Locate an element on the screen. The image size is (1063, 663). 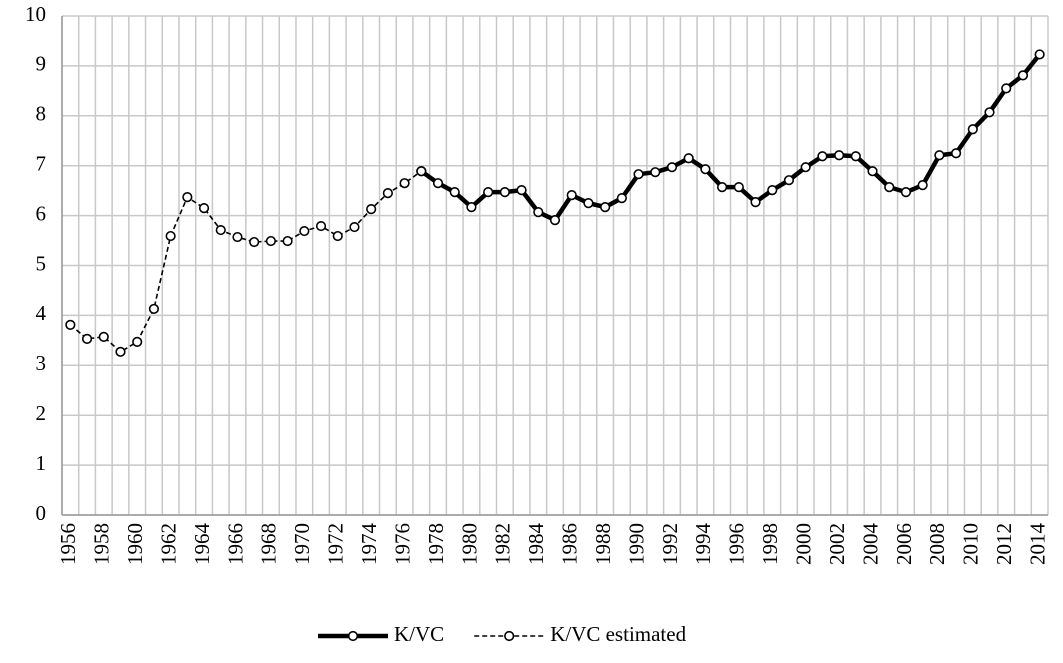
x-tick-label: 1980 is located at coordinates (469, 544).